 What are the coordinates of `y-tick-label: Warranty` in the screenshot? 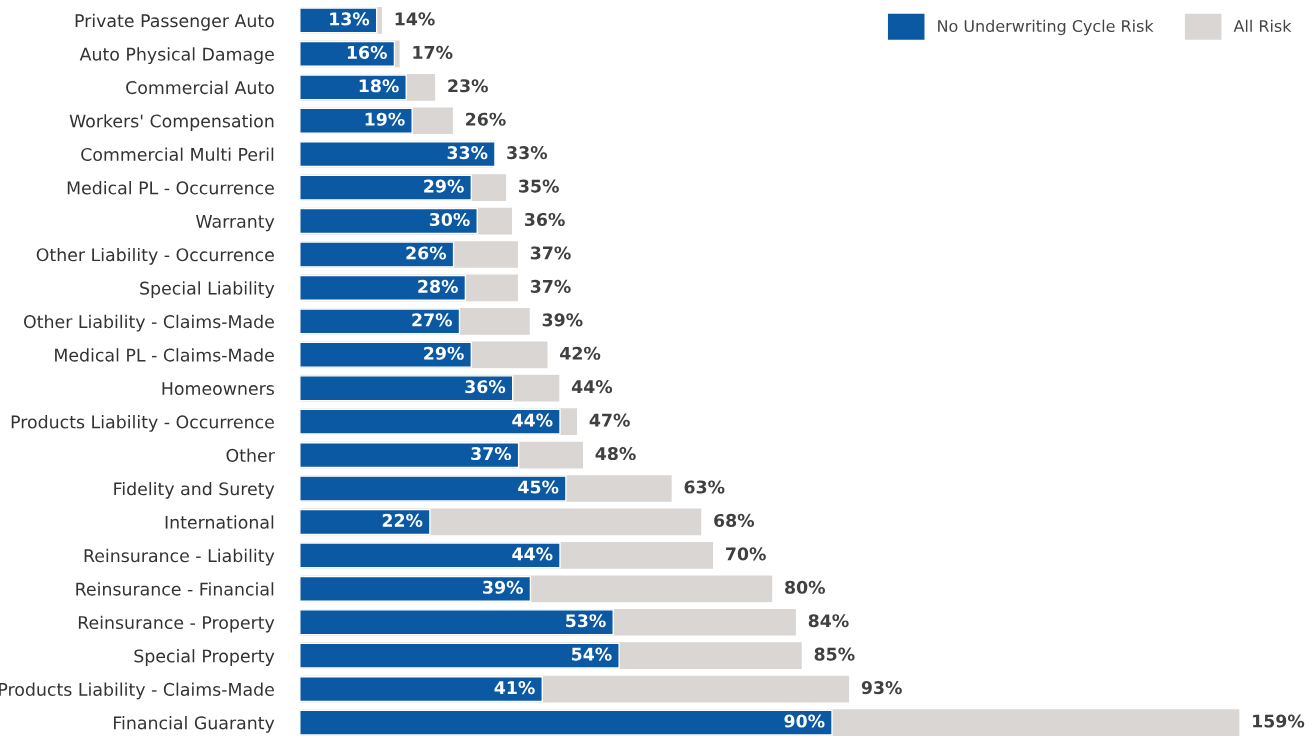 It's located at (235, 223).